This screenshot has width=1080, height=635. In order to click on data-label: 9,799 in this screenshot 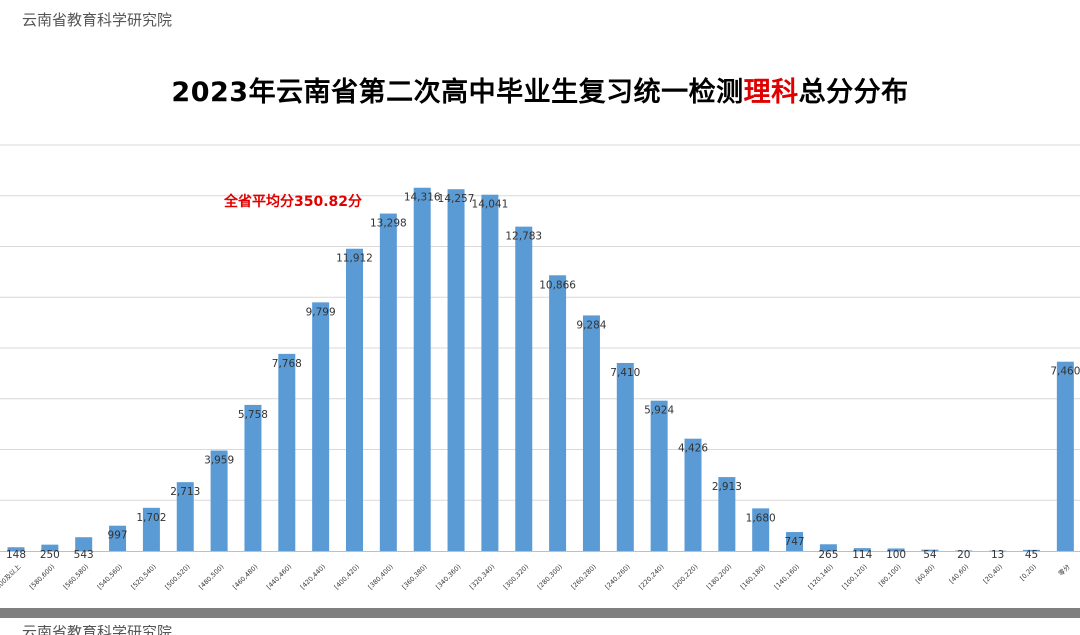, I will do `click(321, 312)`.